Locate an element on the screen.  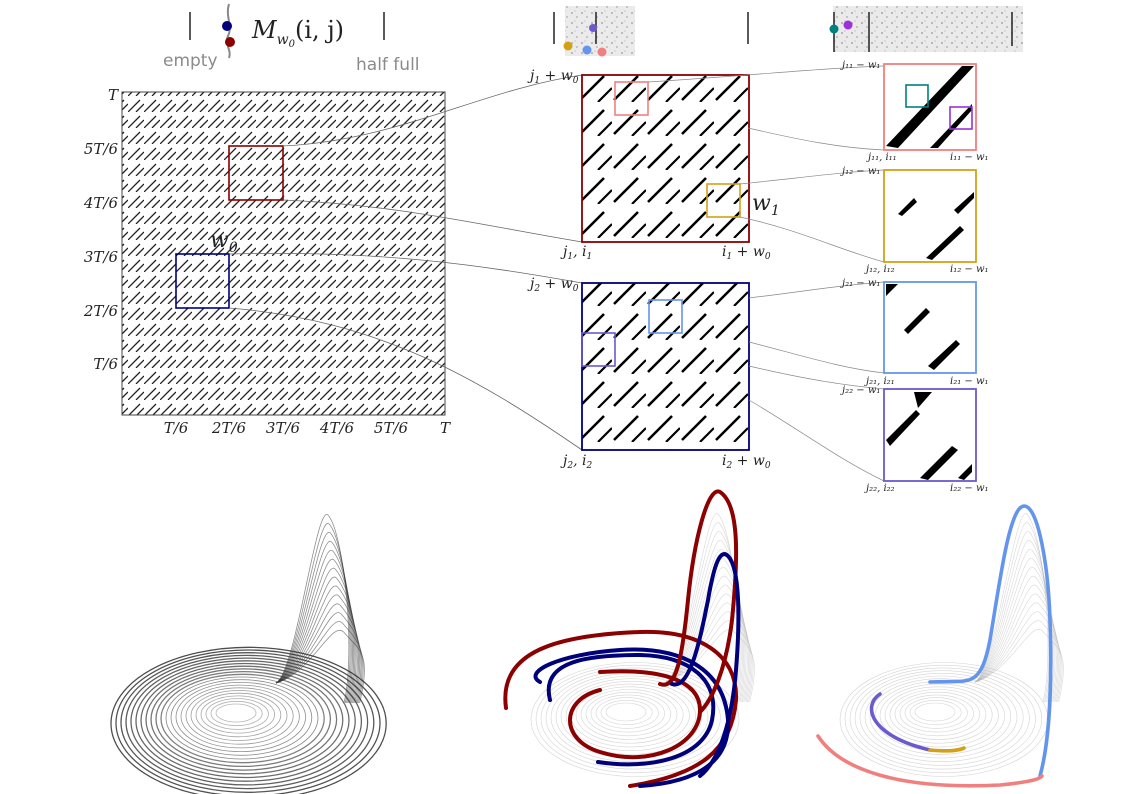
red-marker-dot is located at coordinates (230, 42).